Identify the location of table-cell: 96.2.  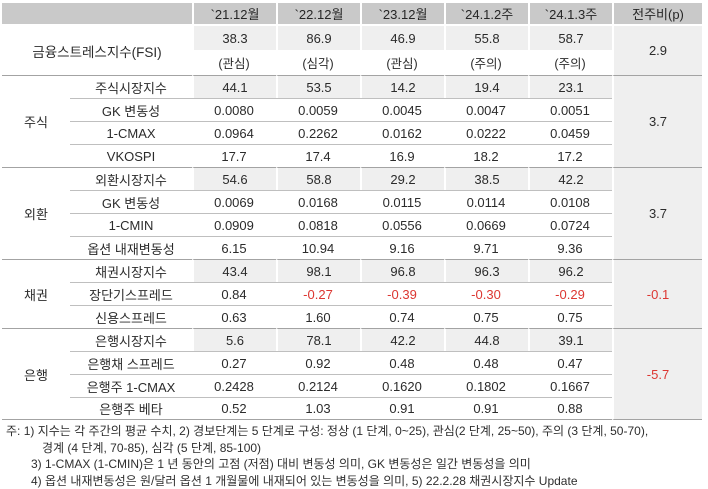
(570, 270).